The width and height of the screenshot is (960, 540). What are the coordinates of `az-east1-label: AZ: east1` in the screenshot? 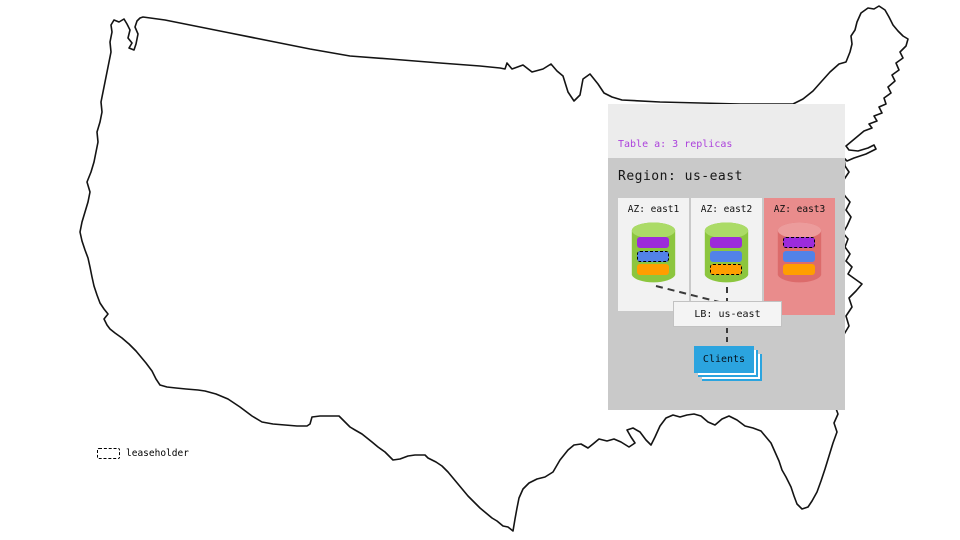 It's located at (653, 209).